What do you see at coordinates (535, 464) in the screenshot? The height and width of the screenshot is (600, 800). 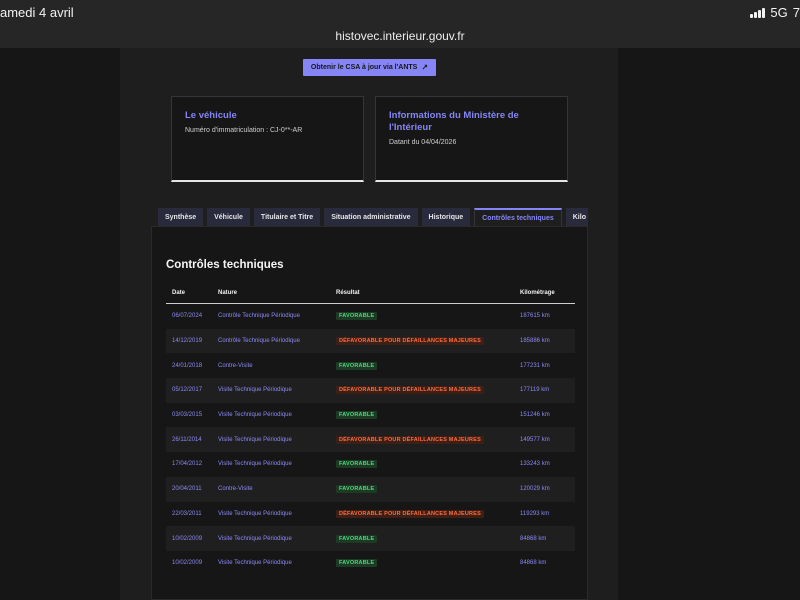 I see `cell-km: 133243 km` at bounding box center [535, 464].